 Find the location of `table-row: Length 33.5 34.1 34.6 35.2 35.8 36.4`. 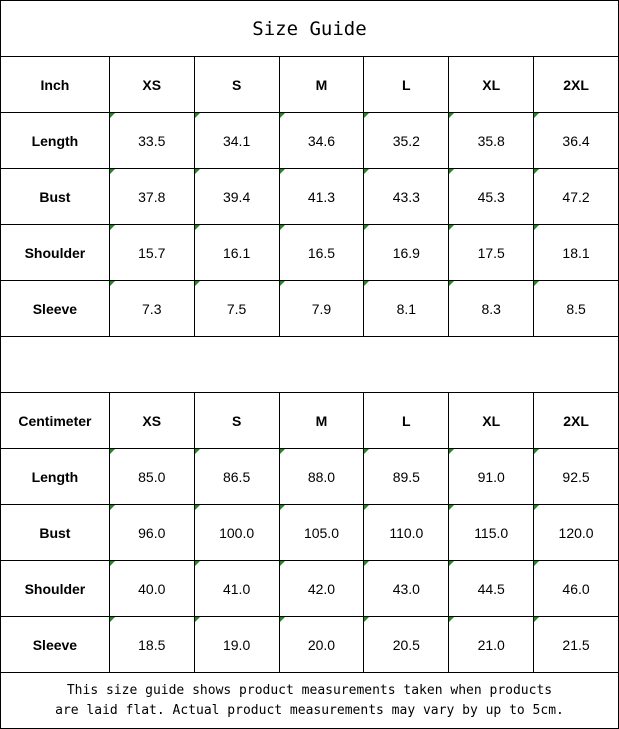

table-row: Length 33.5 34.1 34.6 35.2 35.8 36.4 is located at coordinates (309, 141).